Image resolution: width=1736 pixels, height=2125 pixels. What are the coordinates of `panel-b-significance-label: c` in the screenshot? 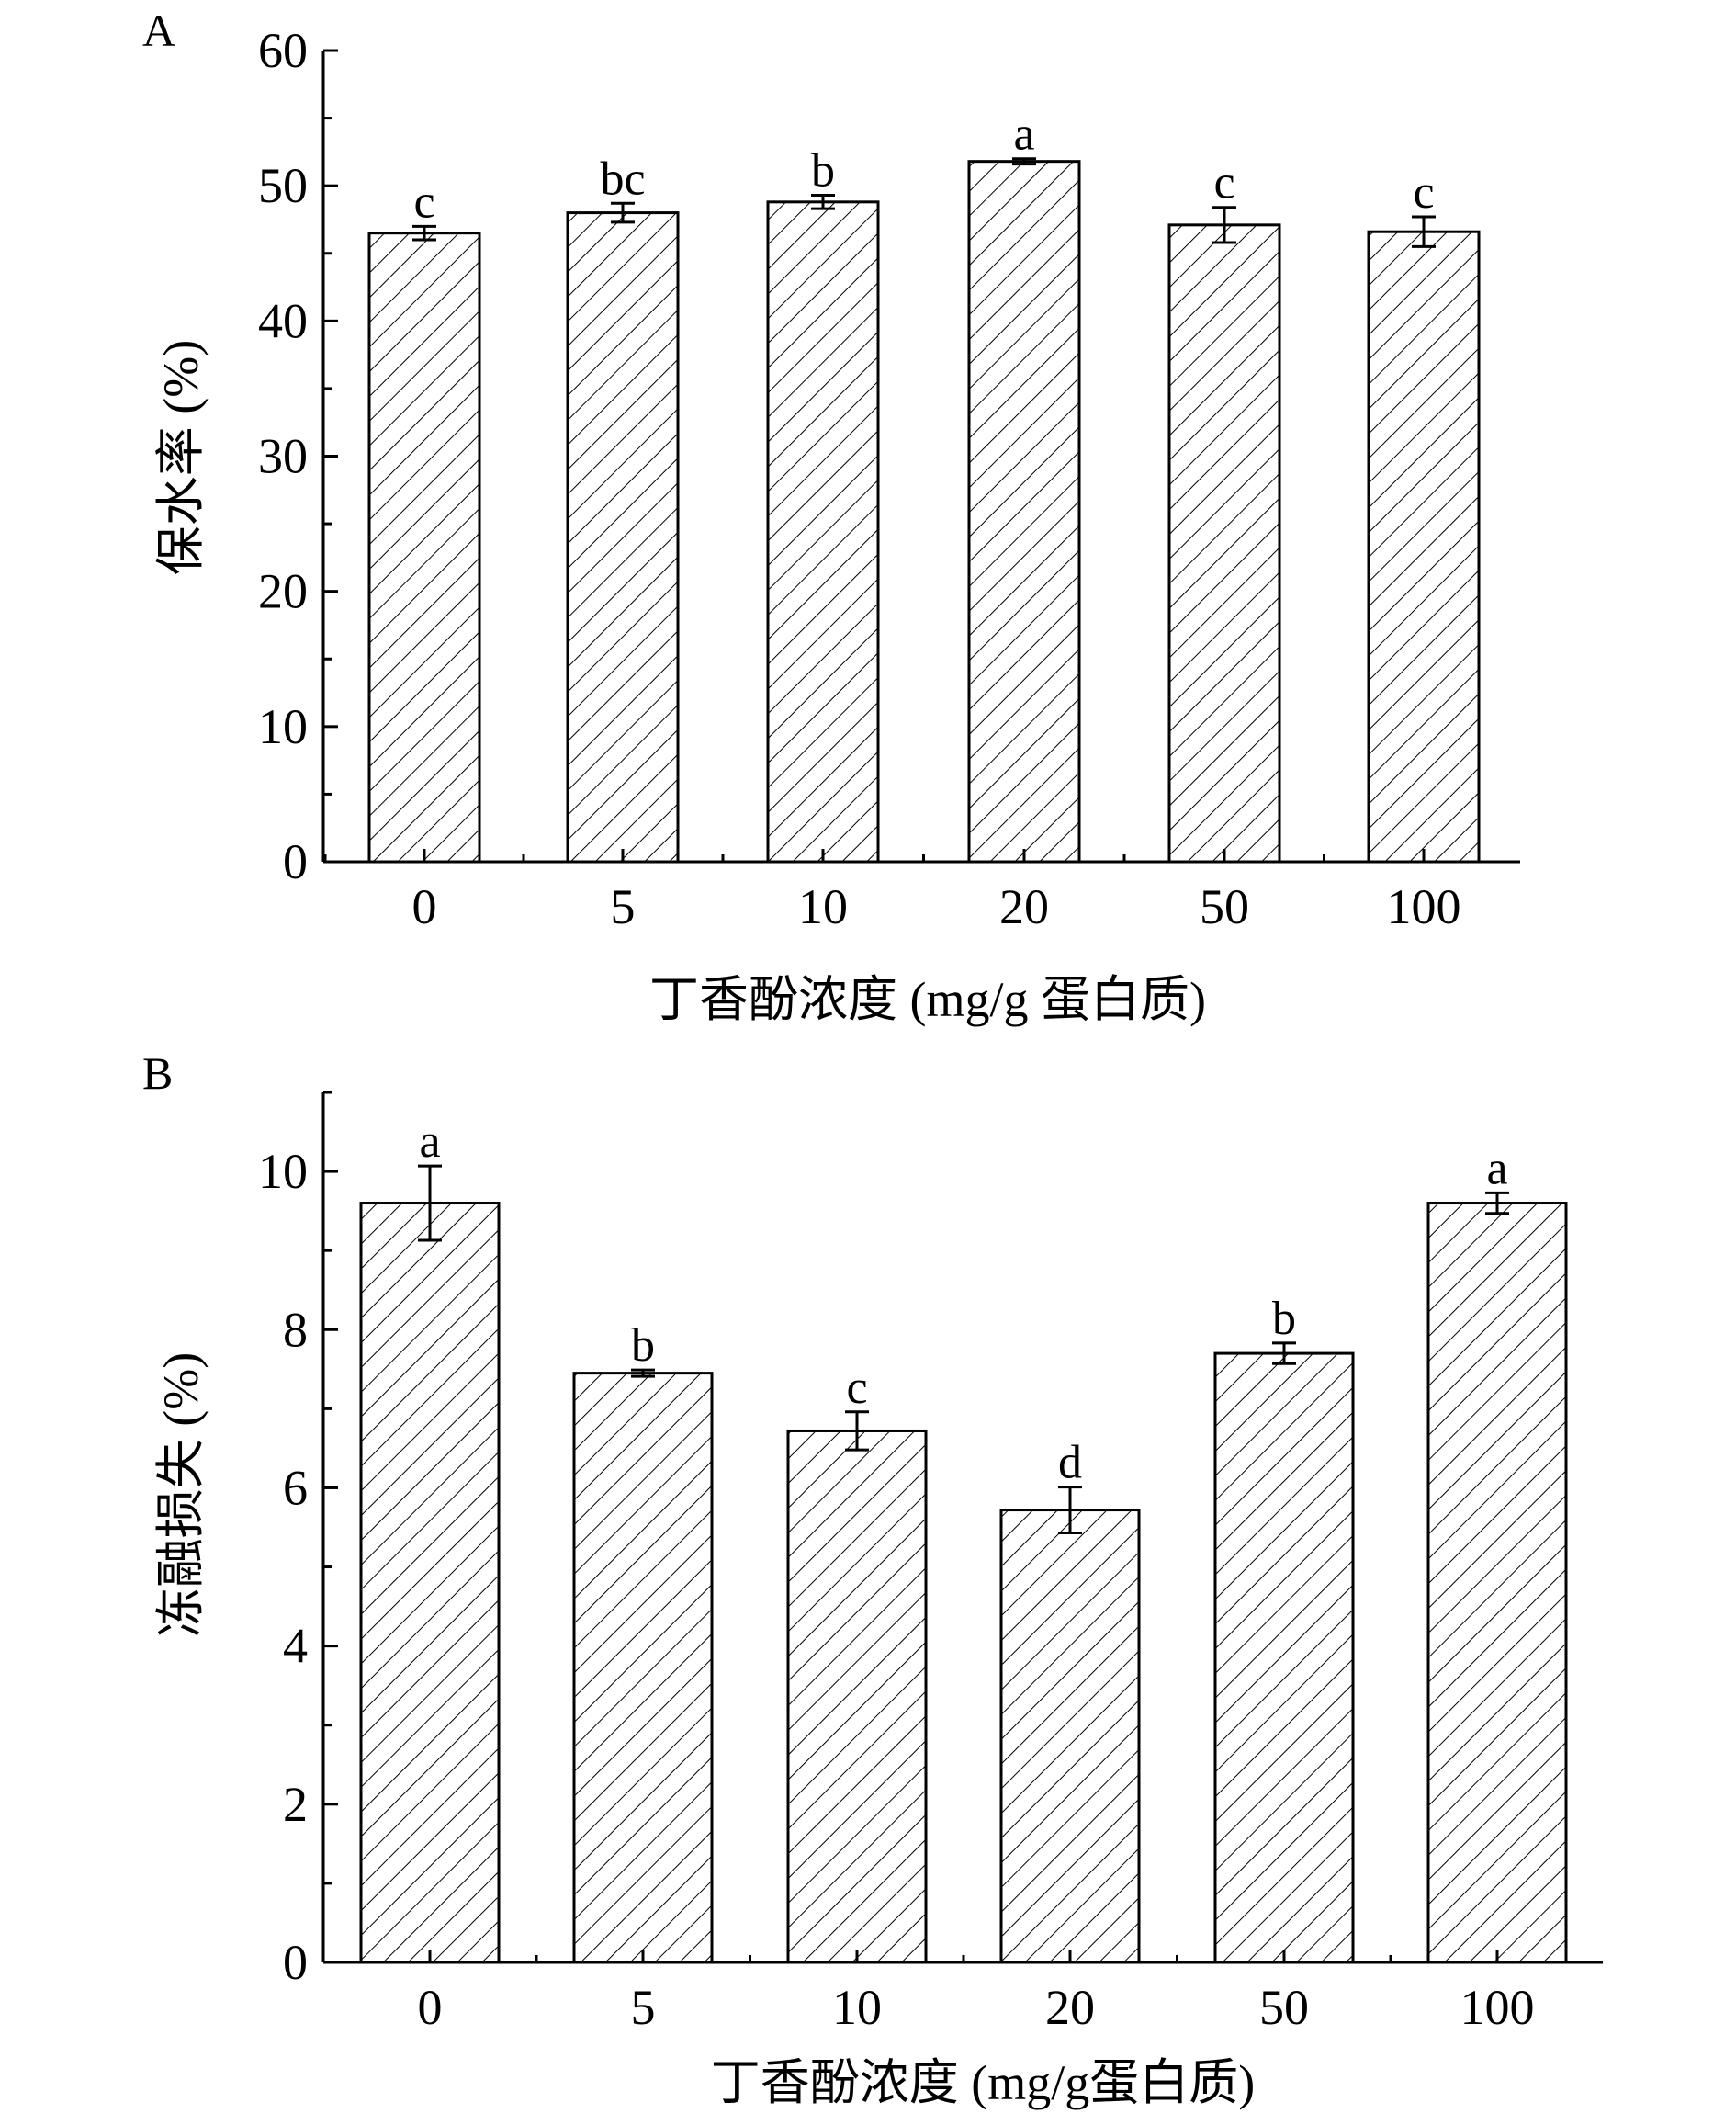 It's located at (856, 1388).